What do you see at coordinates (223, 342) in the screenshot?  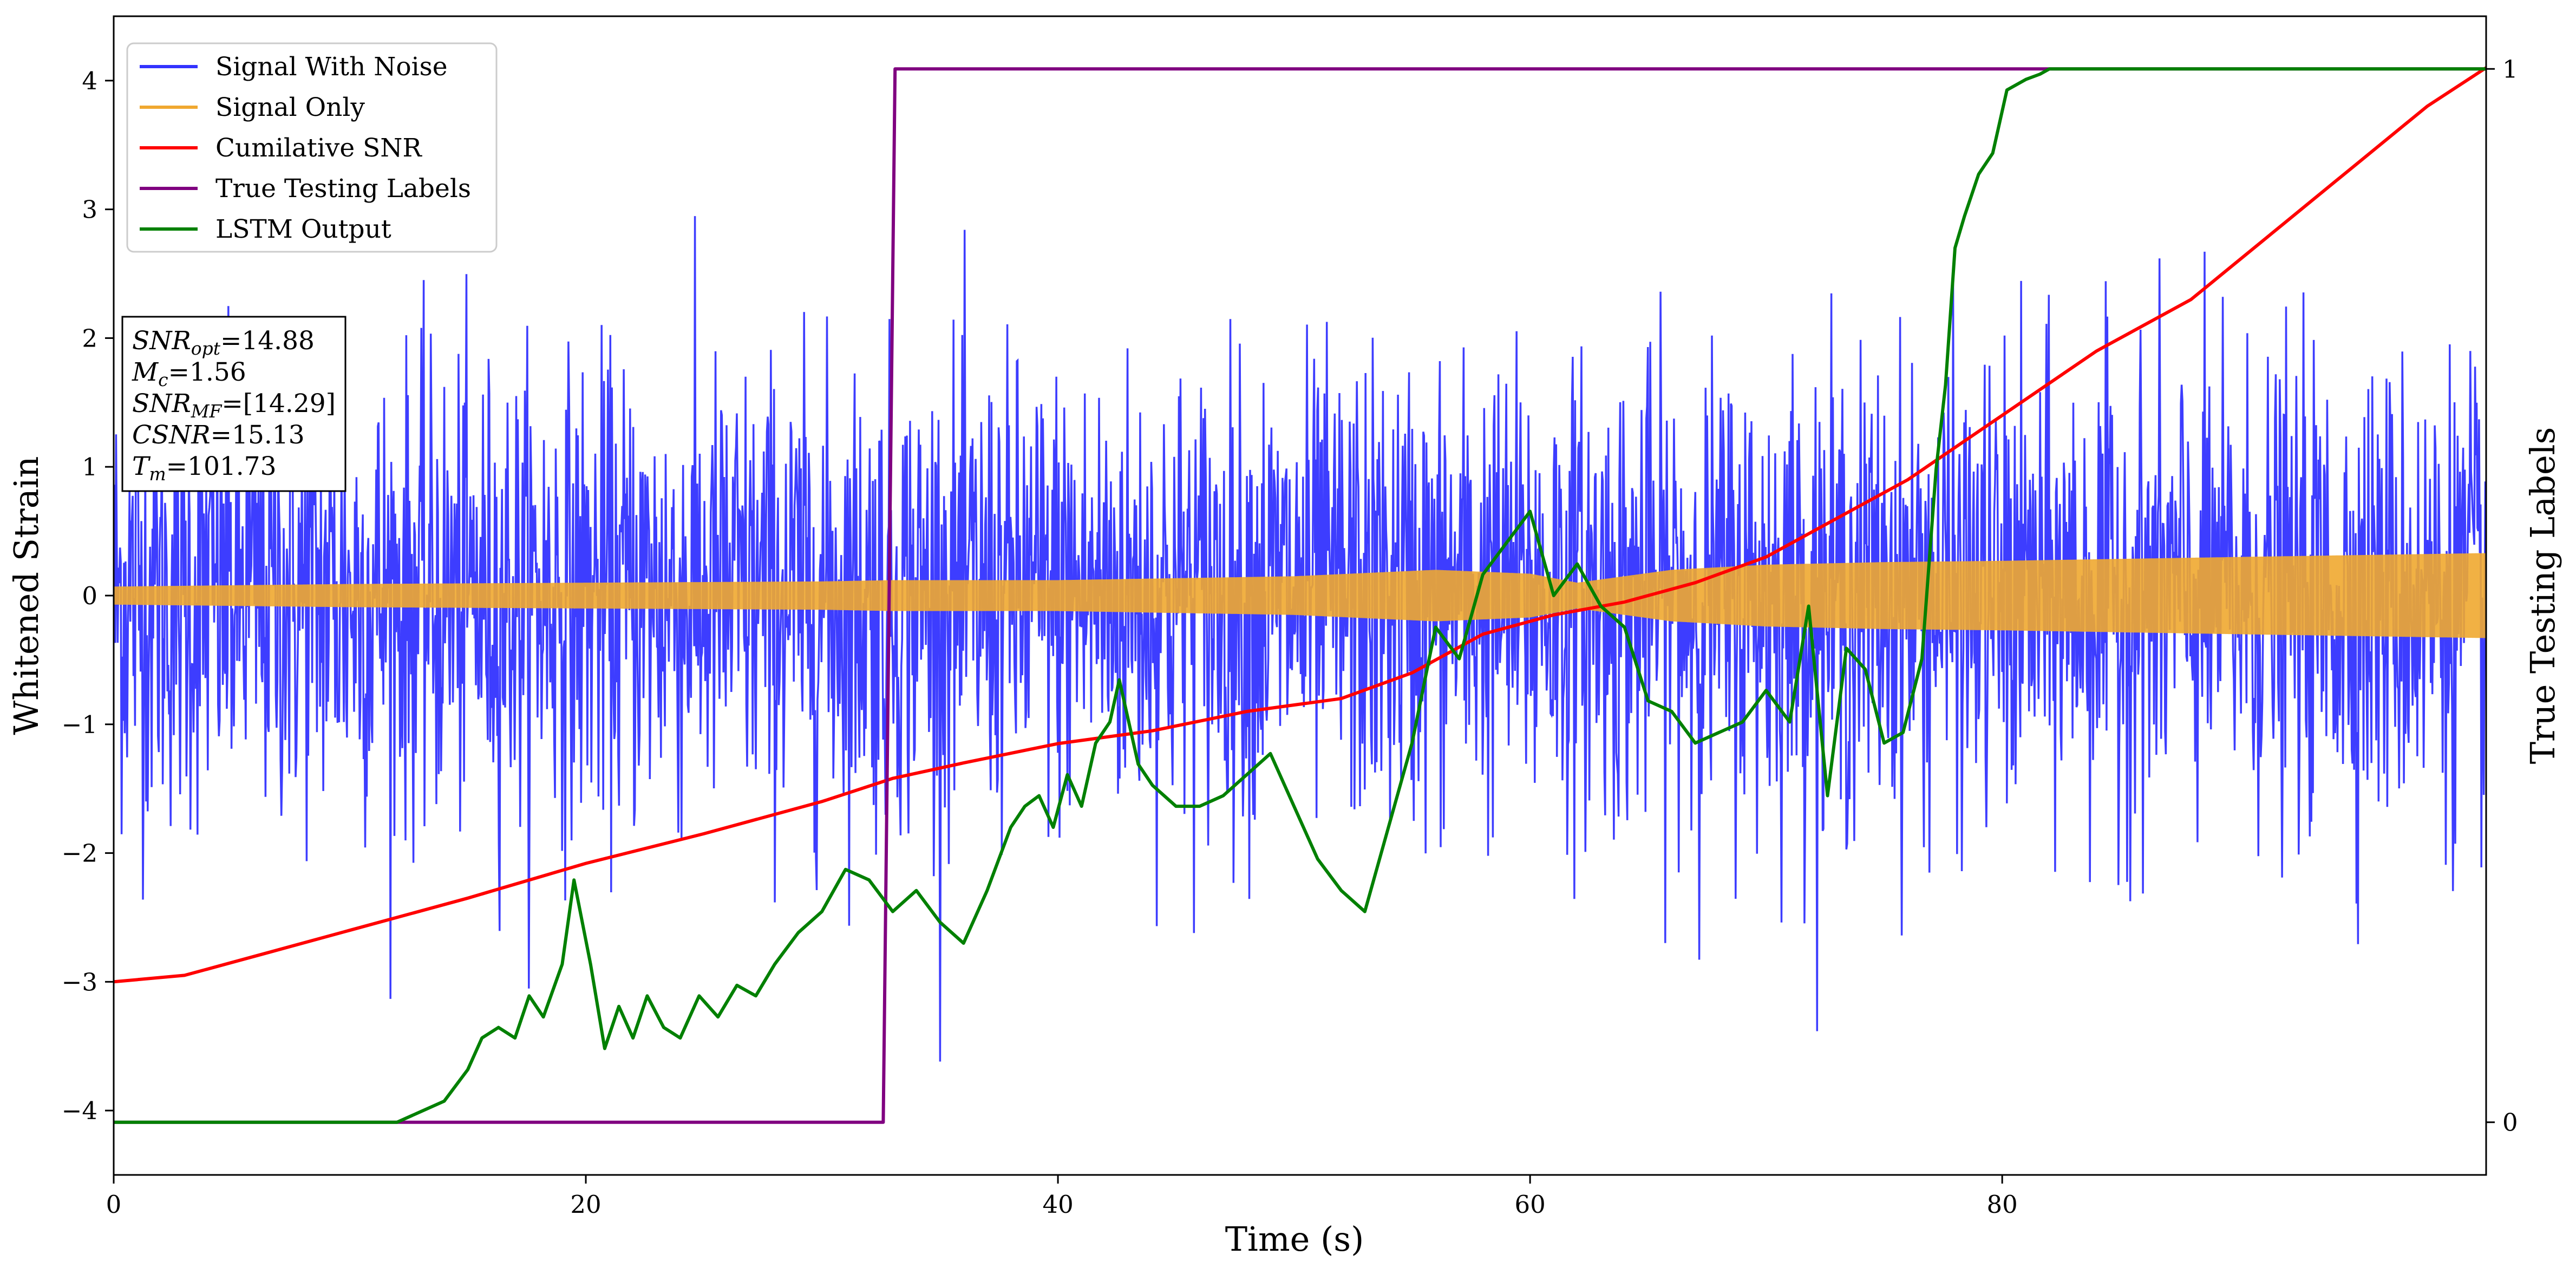 I see `annotation-line: SNRopt=14.88` at bounding box center [223, 342].